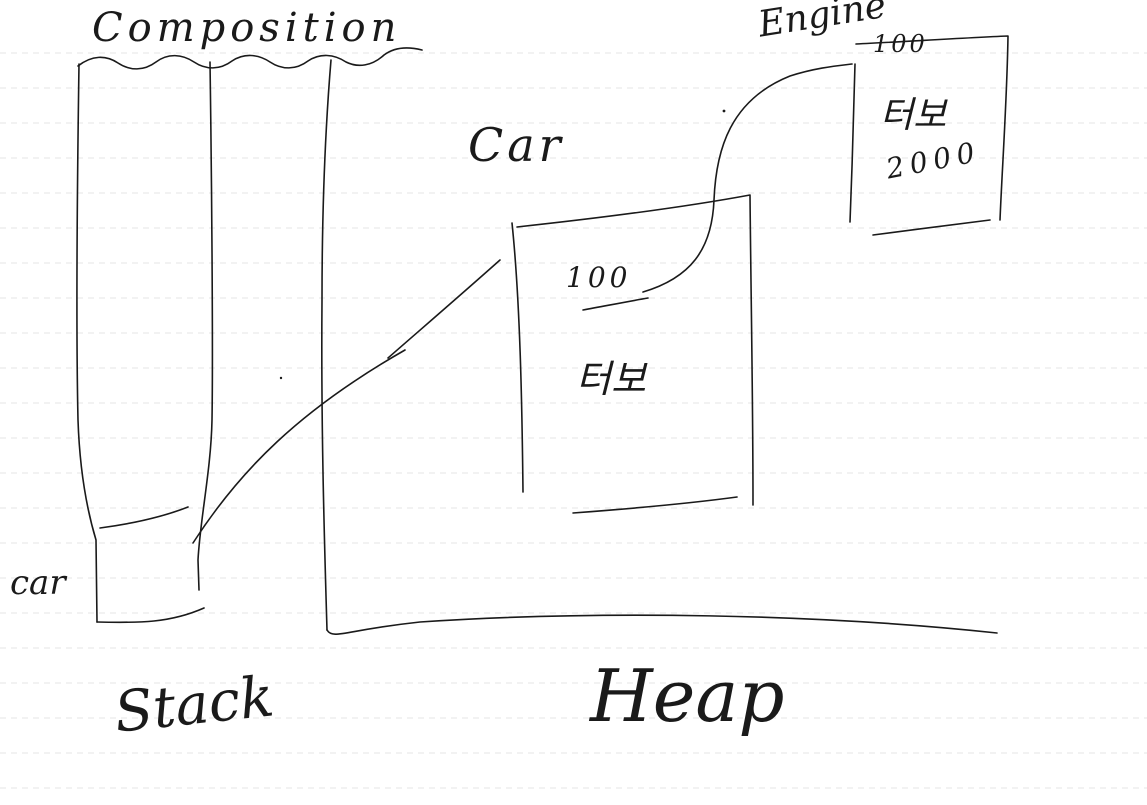 Image resolution: width=1147 pixels, height=805 pixels. Describe the element at coordinates (632, 354) in the screenshot. I see `car-object-box` at that location.